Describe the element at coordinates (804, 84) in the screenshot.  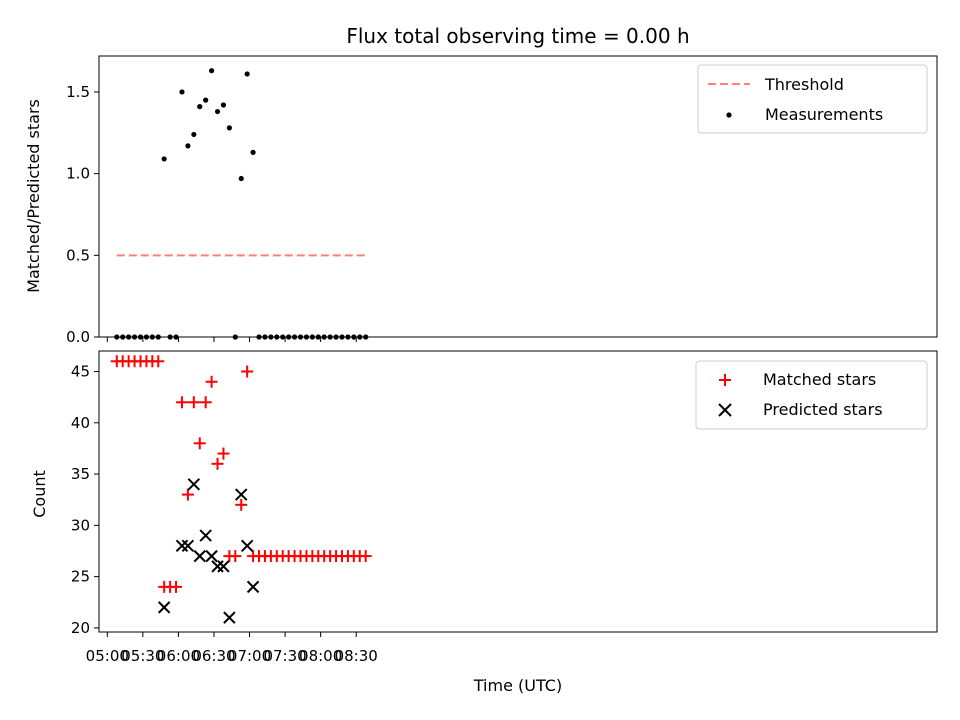
I see `threshold-legend-label: Threshold` at that location.